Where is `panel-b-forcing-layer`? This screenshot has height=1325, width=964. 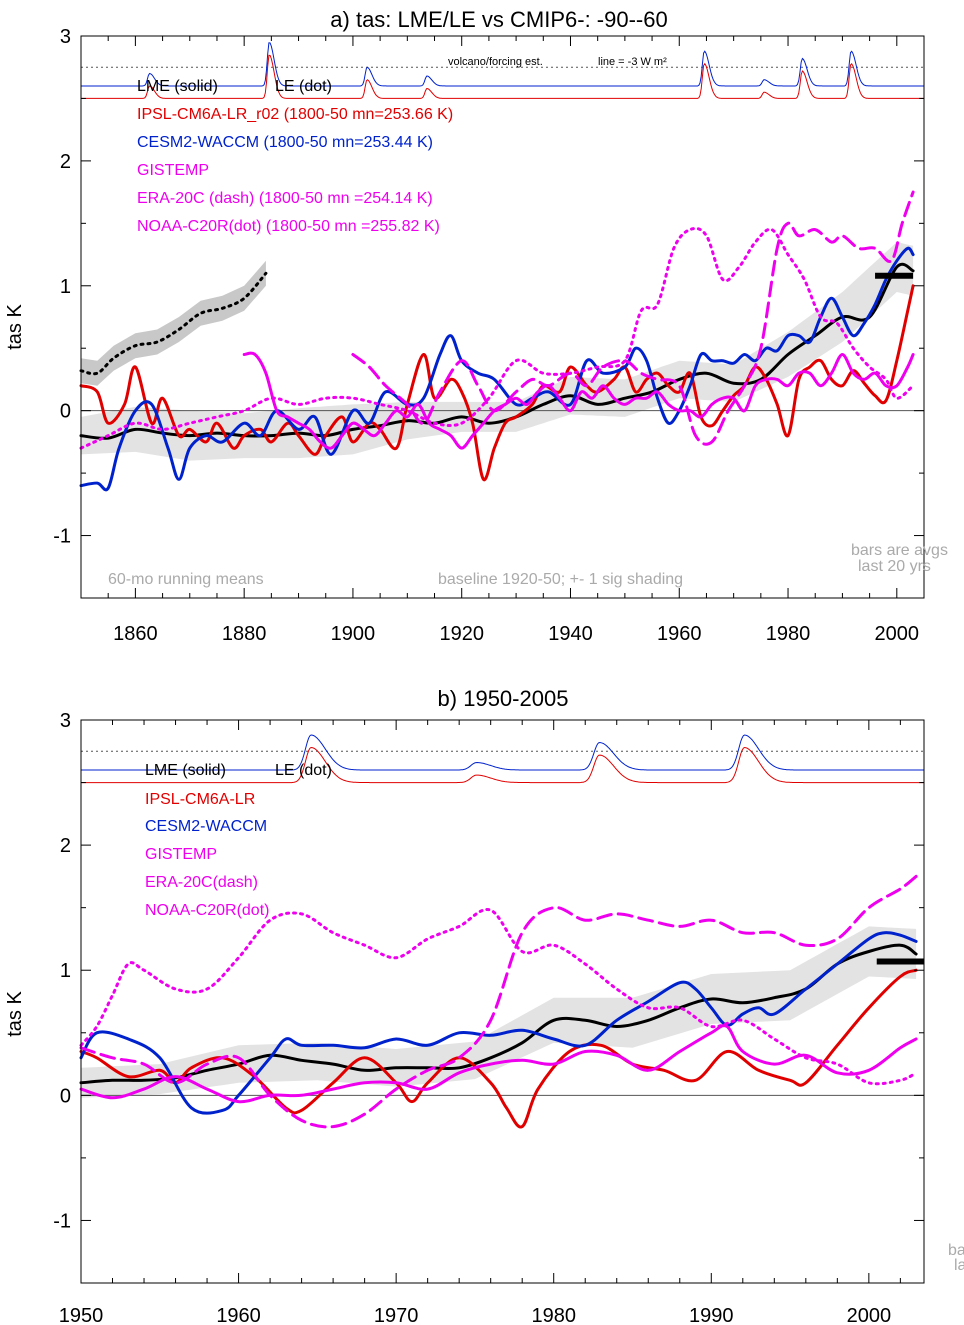 panel-b-forcing-layer is located at coordinates (502, 759).